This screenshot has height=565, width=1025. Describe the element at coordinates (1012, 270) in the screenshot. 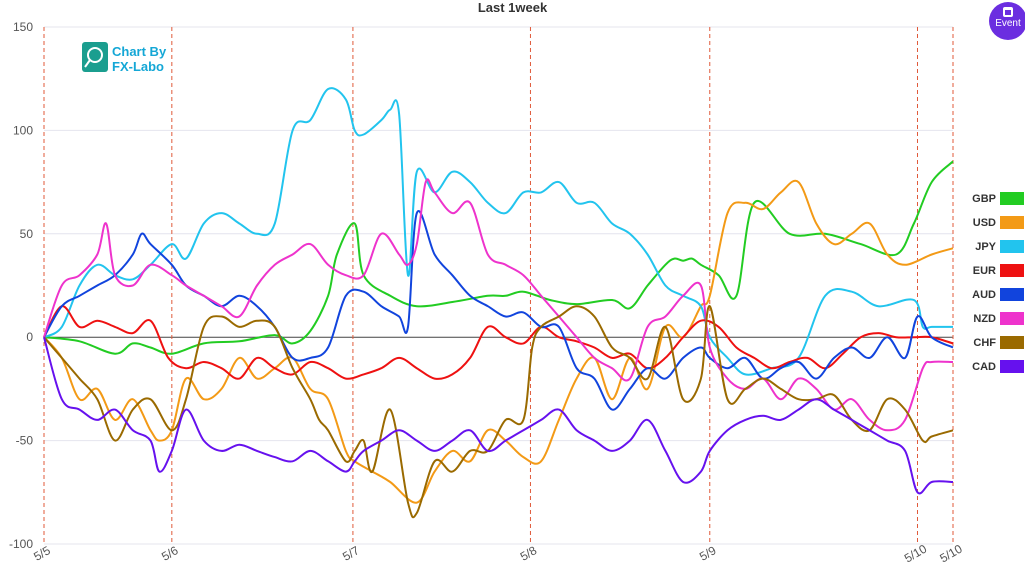

I see `legend-swatch-eur` at that location.